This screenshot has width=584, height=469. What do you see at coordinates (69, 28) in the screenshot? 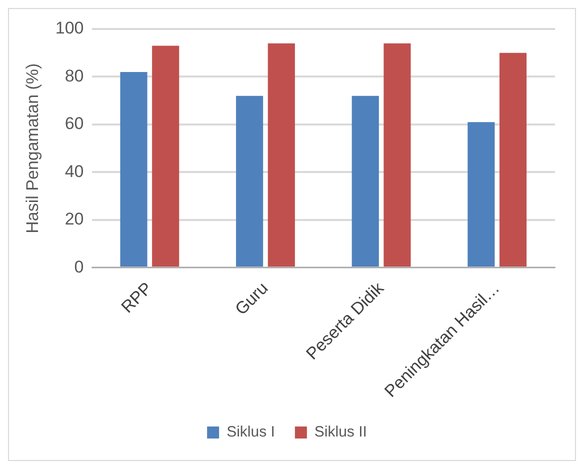
I see `y-tick-label: 100` at bounding box center [69, 28].